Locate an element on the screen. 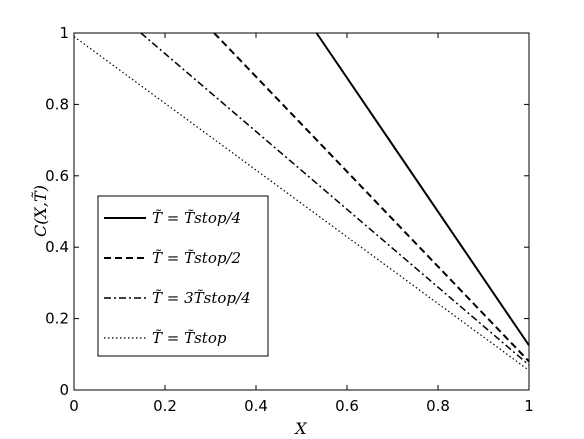  y-tick-label: 1 is located at coordinates (64, 33).